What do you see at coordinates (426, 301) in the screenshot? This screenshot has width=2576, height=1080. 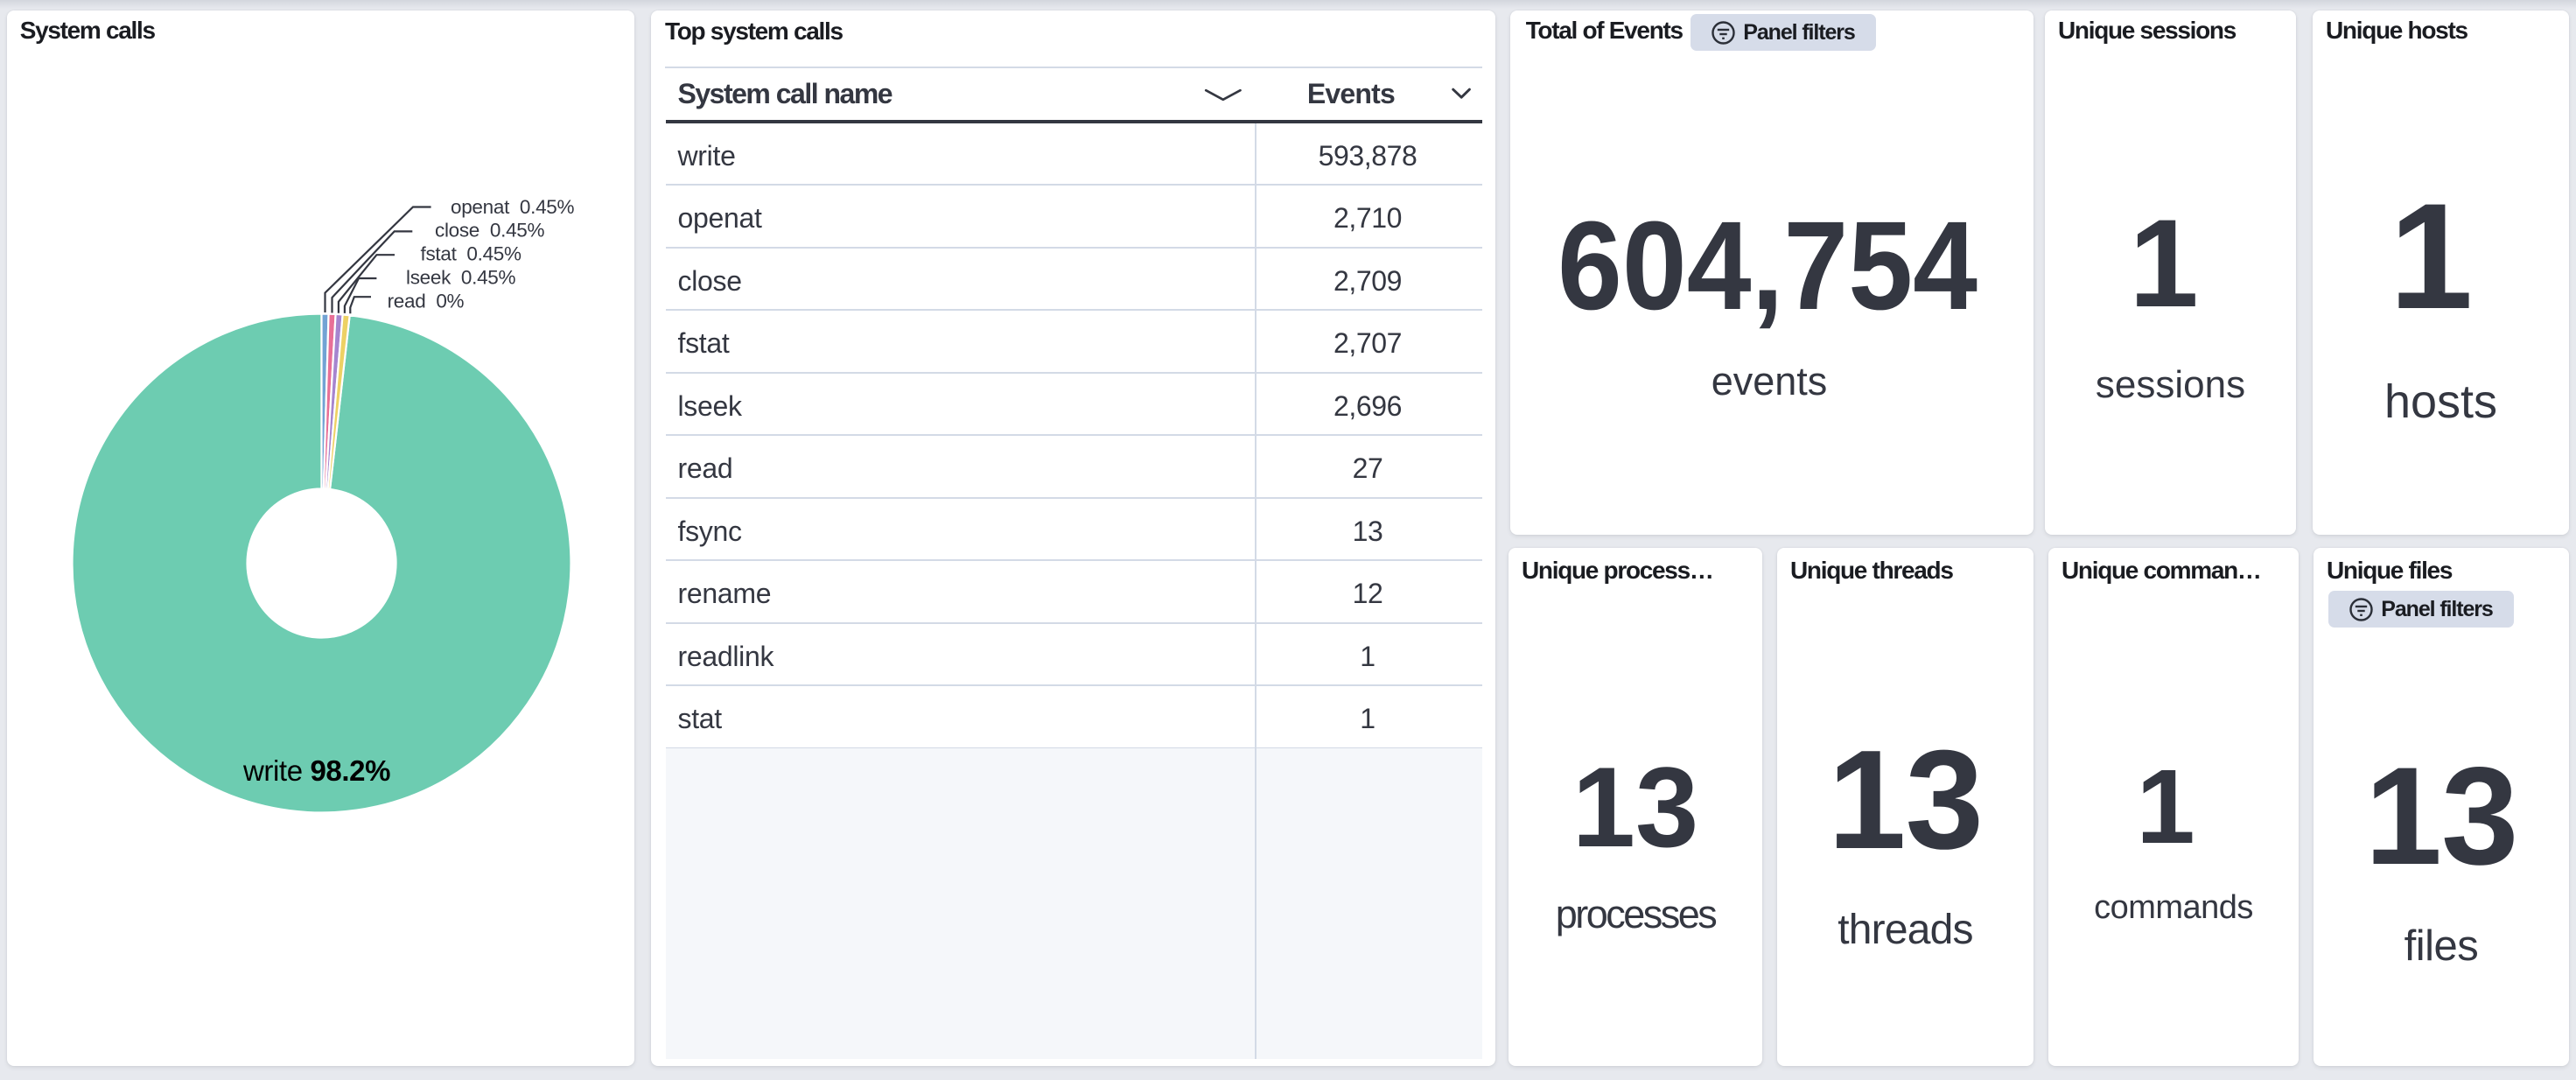 I see `svg-text: read 0%` at bounding box center [426, 301].